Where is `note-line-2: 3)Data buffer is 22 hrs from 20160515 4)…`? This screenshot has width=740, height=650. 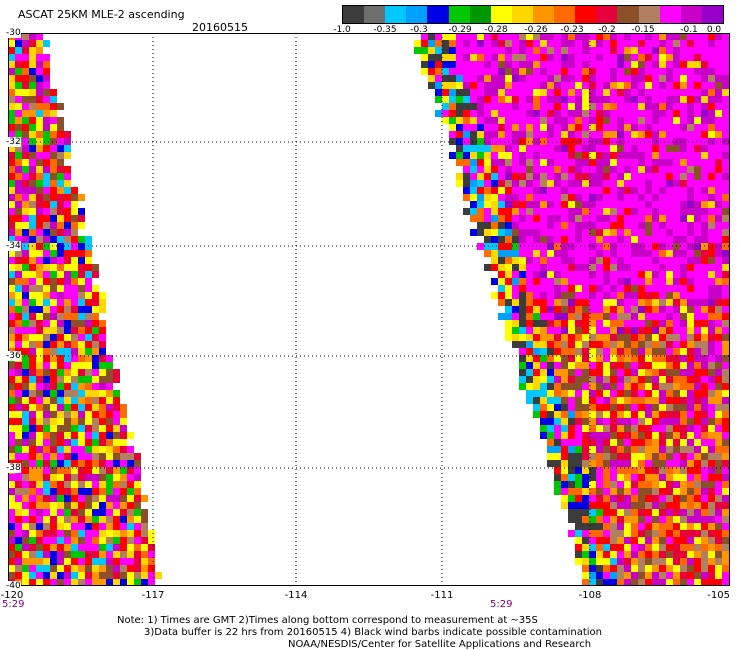
note-line-2: 3)Data buffer is 22 hrs from 20160515 4)… is located at coordinates (373, 632).